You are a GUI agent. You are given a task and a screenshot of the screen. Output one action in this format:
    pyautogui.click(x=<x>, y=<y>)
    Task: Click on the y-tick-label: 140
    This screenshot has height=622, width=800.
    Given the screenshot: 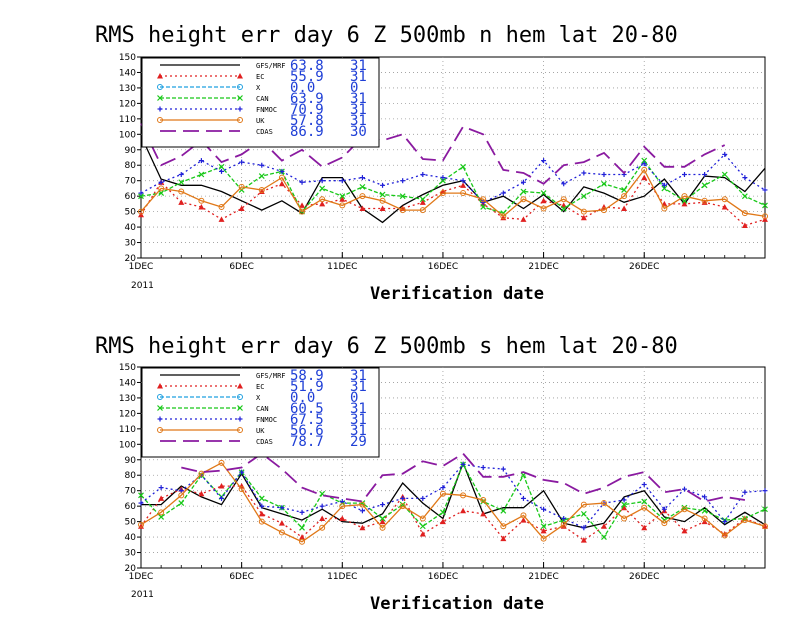 What is the action you would take?
    pyautogui.click(x=127, y=73)
    